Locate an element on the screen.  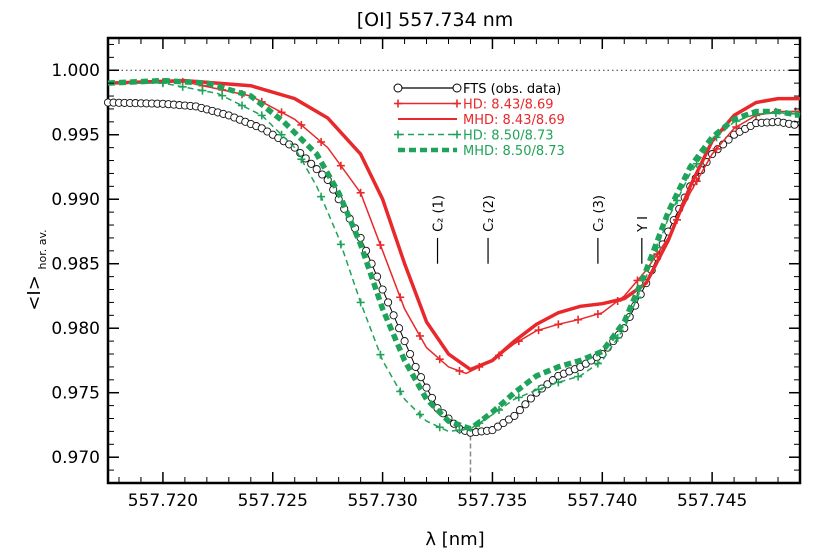
y-tick-label: 0.975 is located at coordinates (75, 394).